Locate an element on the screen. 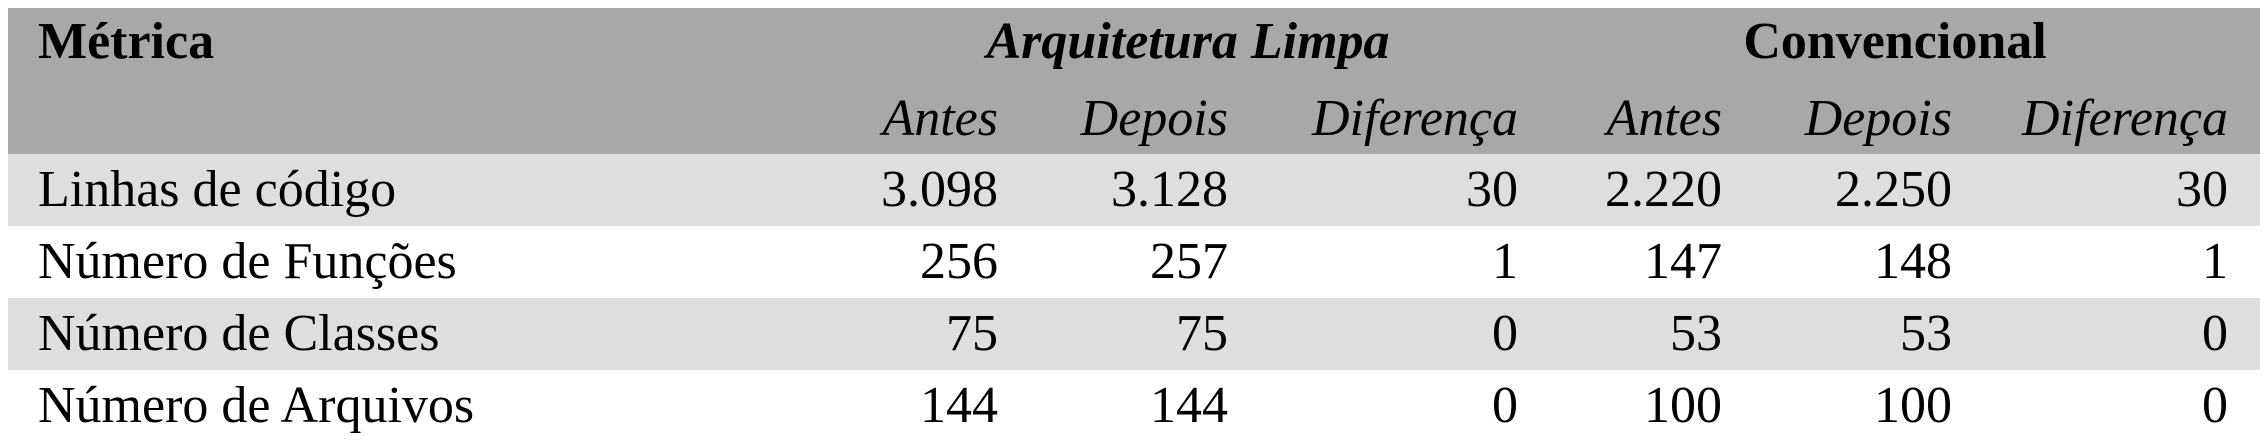  table-cell: 147 is located at coordinates (1683, 261).